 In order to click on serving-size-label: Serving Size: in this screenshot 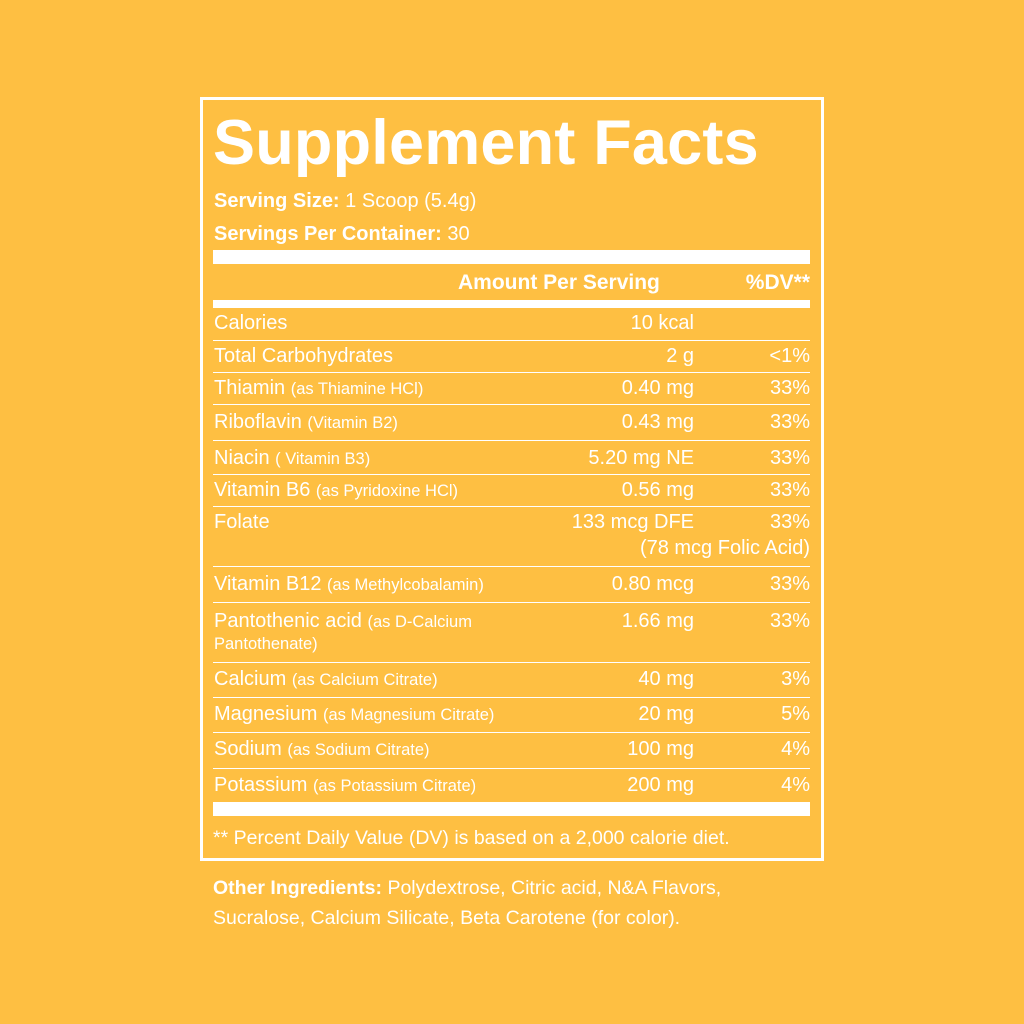, I will do `click(277, 201)`.